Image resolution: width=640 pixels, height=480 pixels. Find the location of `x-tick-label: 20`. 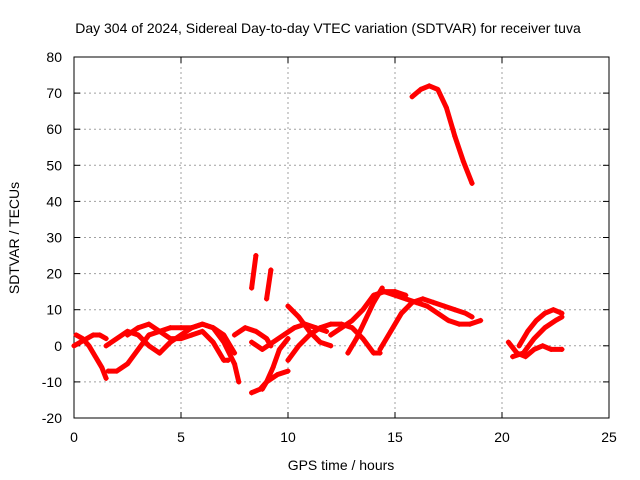

x-tick-label: 20 is located at coordinates (502, 437).